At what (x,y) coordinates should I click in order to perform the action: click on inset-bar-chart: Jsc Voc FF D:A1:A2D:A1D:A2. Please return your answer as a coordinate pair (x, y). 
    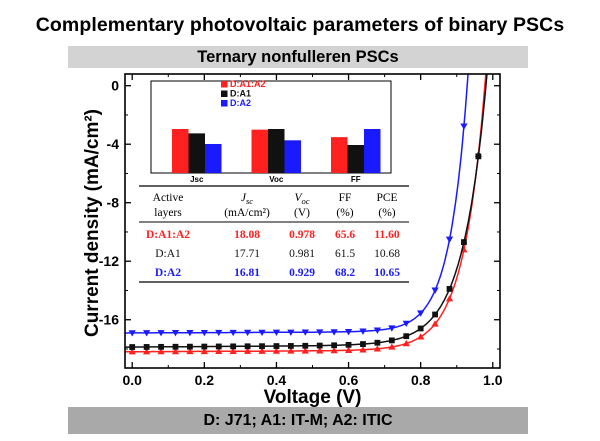
    Looking at the image, I should click on (271, 131).